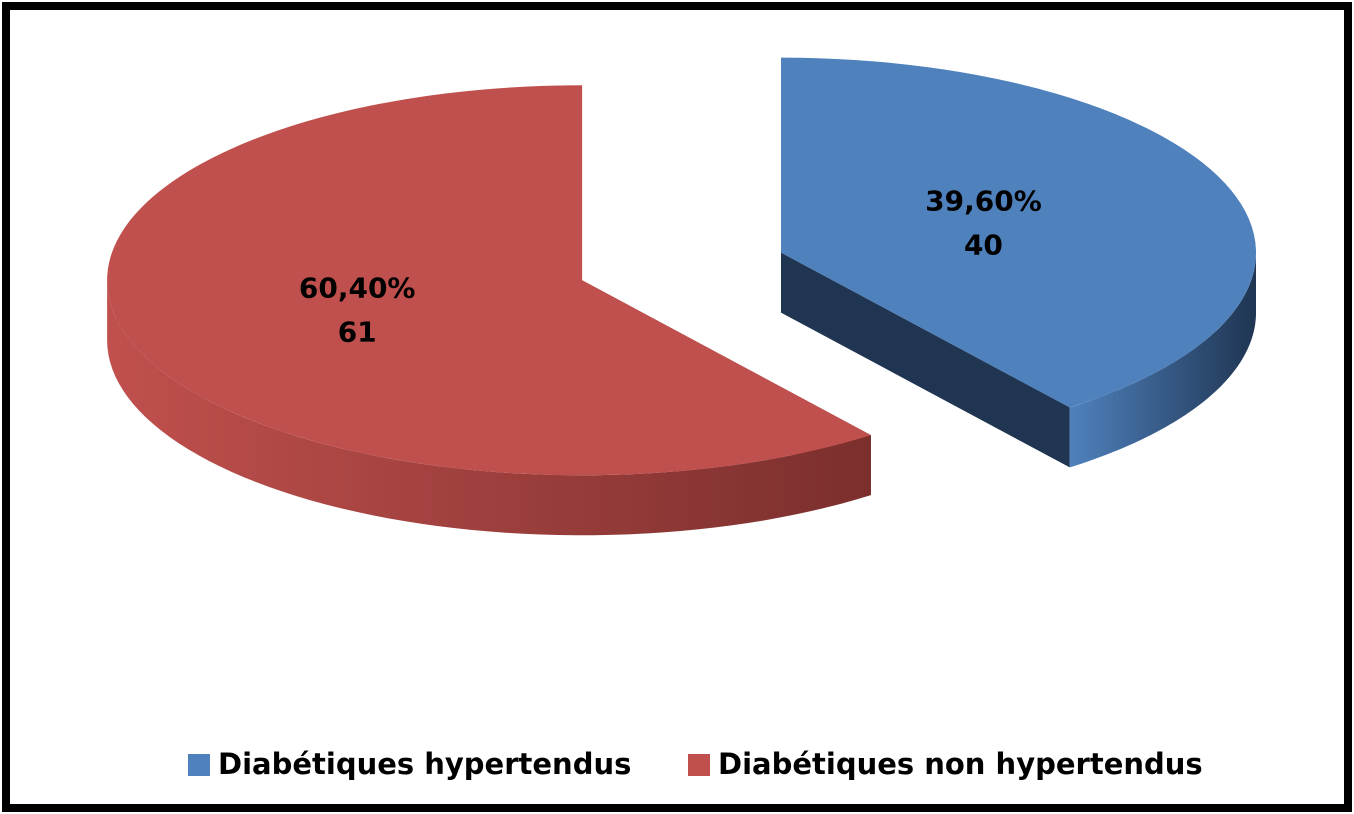  What do you see at coordinates (424, 764) in the screenshot?
I see `legend-label: Diabétiques hypertendus` at bounding box center [424, 764].